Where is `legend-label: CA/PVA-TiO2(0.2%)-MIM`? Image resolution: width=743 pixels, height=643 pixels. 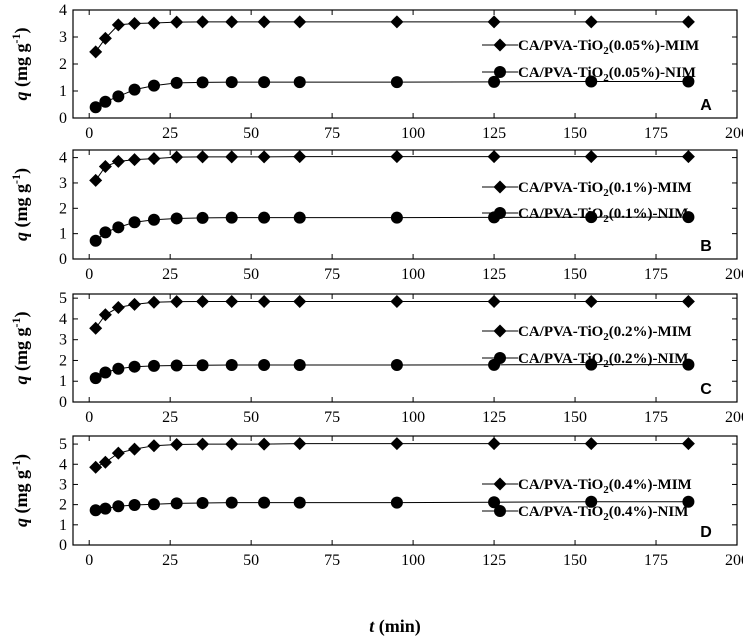 legend-label: CA/PVA-TiO2(0.2%)-MIM is located at coordinates (605, 333).